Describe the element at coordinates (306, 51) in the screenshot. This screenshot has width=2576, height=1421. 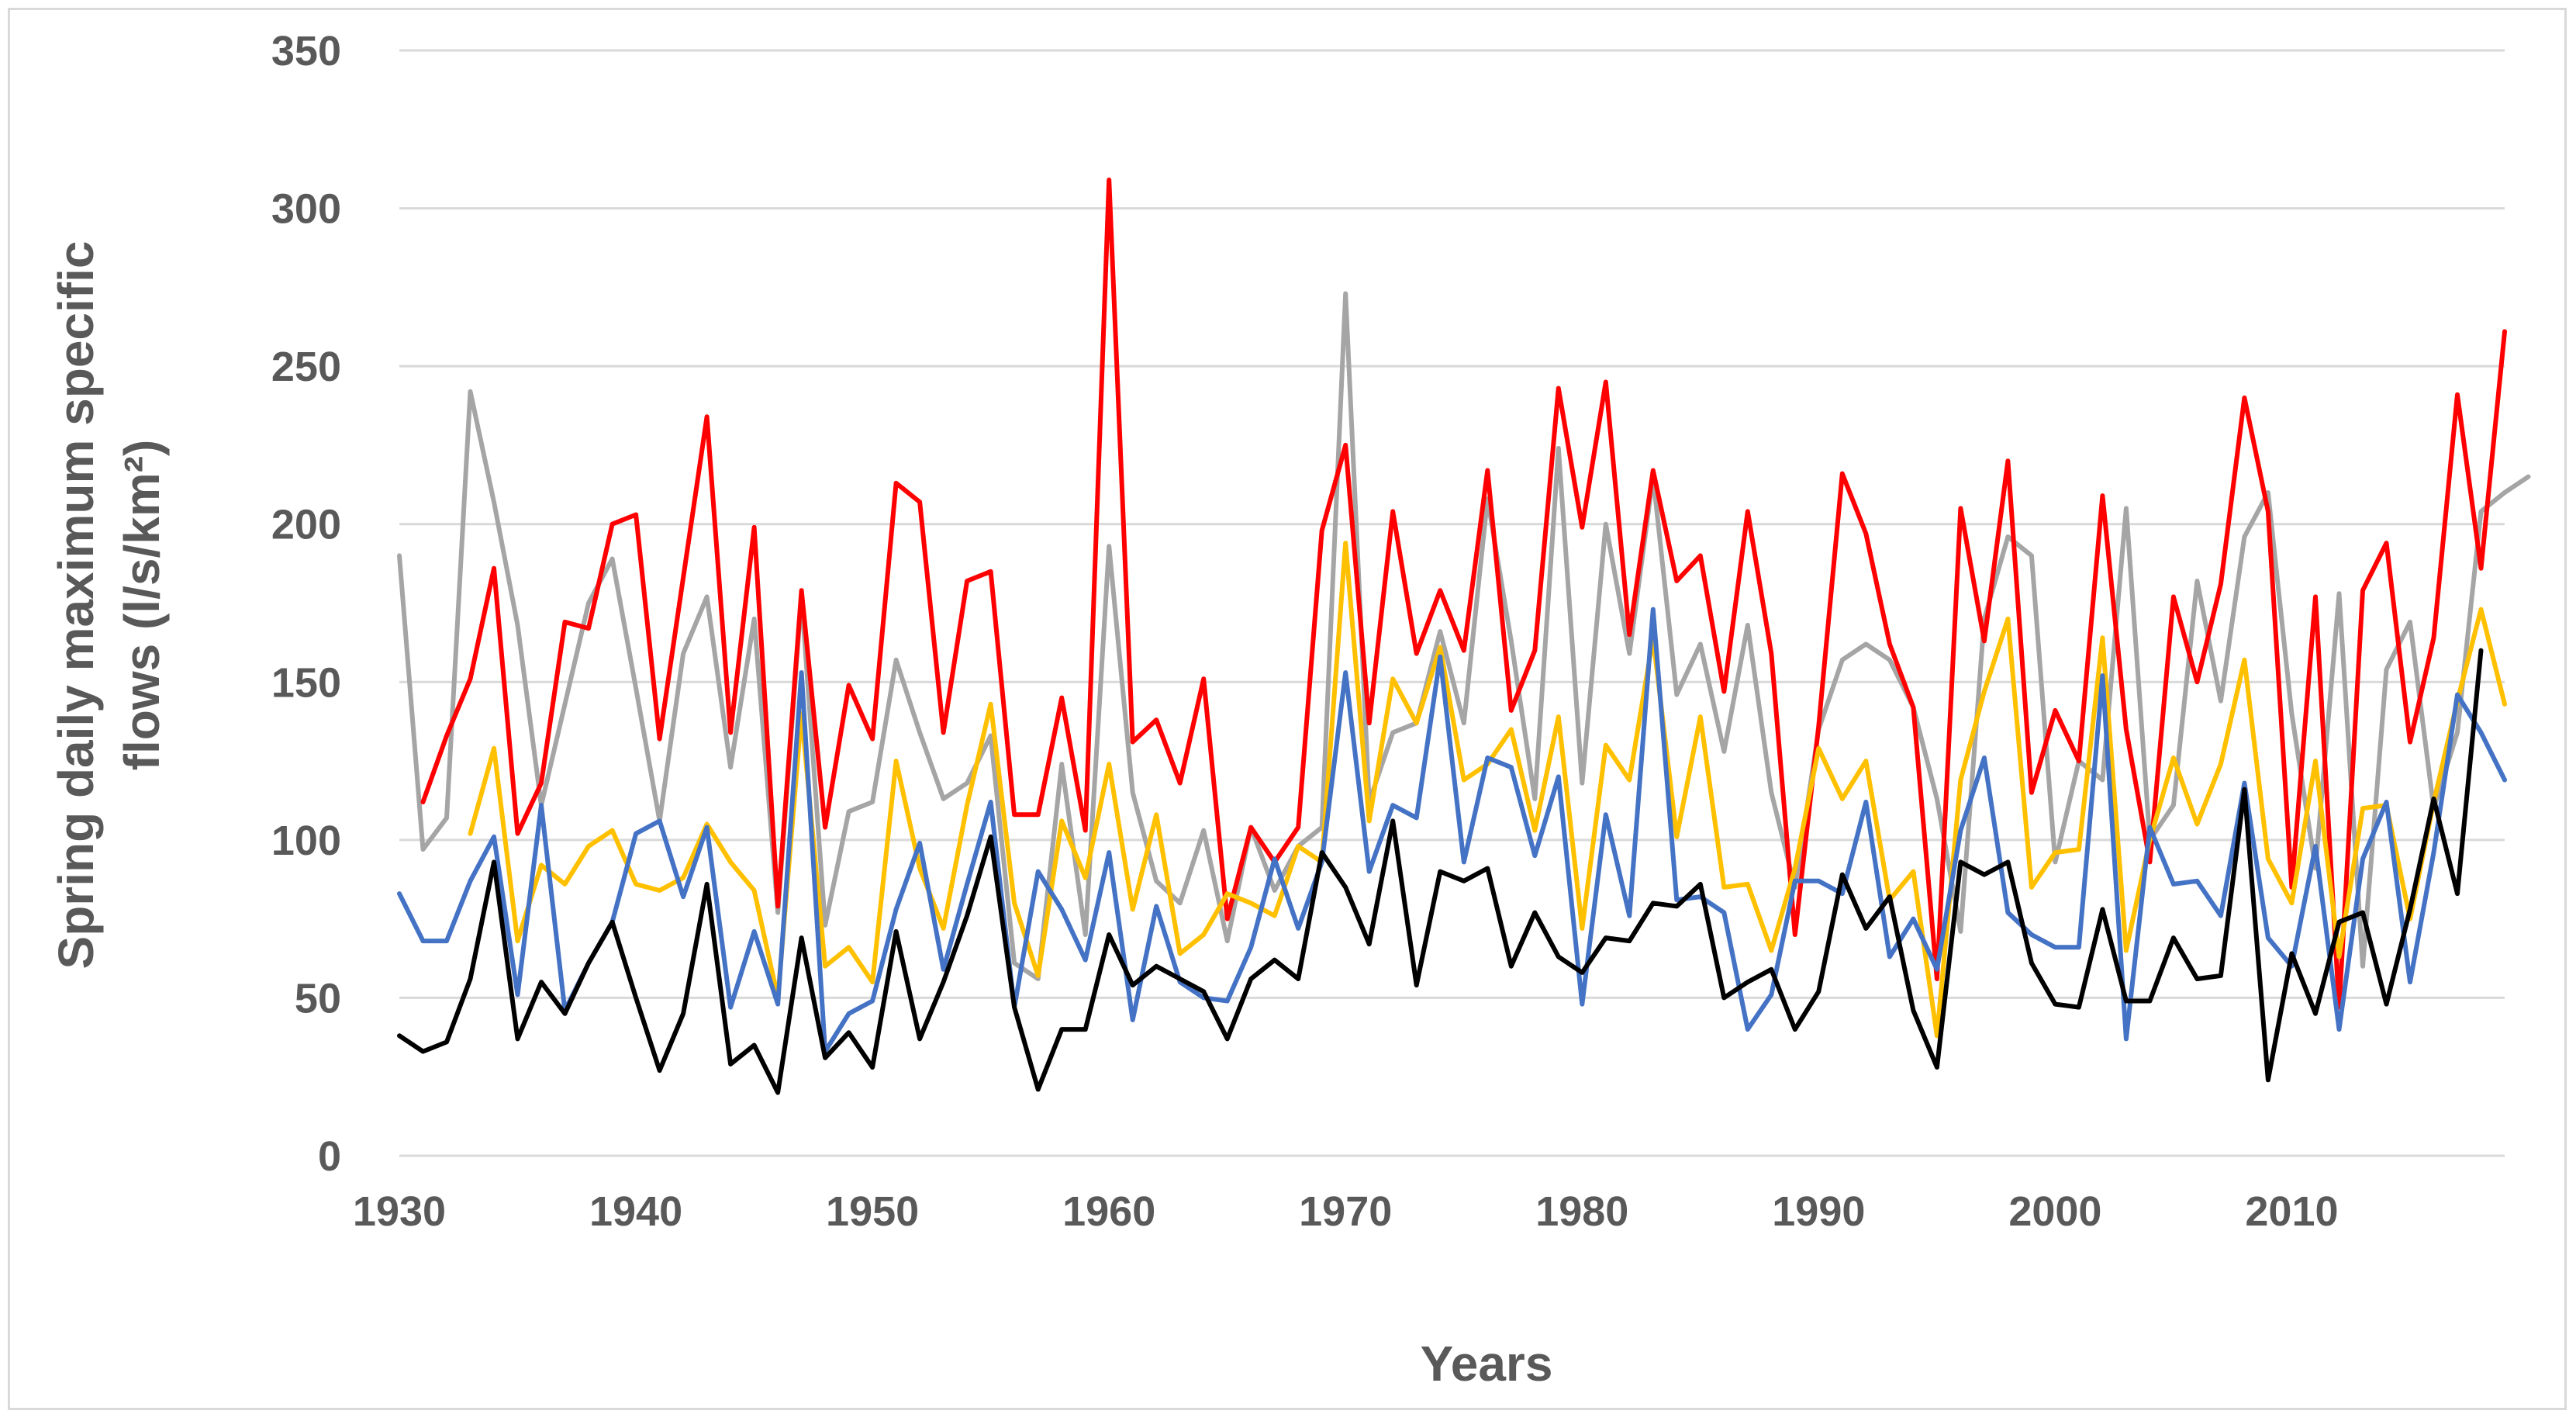
I see `y-tick-label: 350` at that location.